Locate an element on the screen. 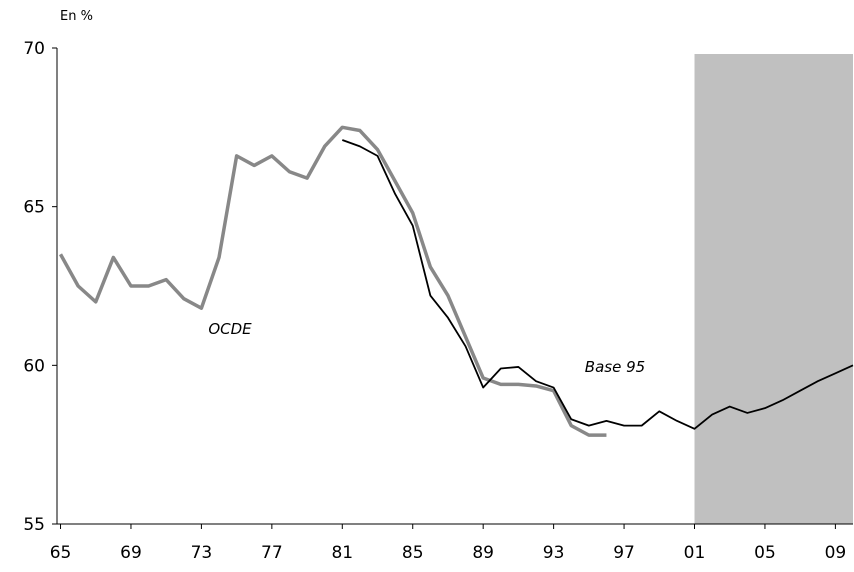 This screenshot has height=572, width=854. y-tick-label: 55 is located at coordinates (34, 525).